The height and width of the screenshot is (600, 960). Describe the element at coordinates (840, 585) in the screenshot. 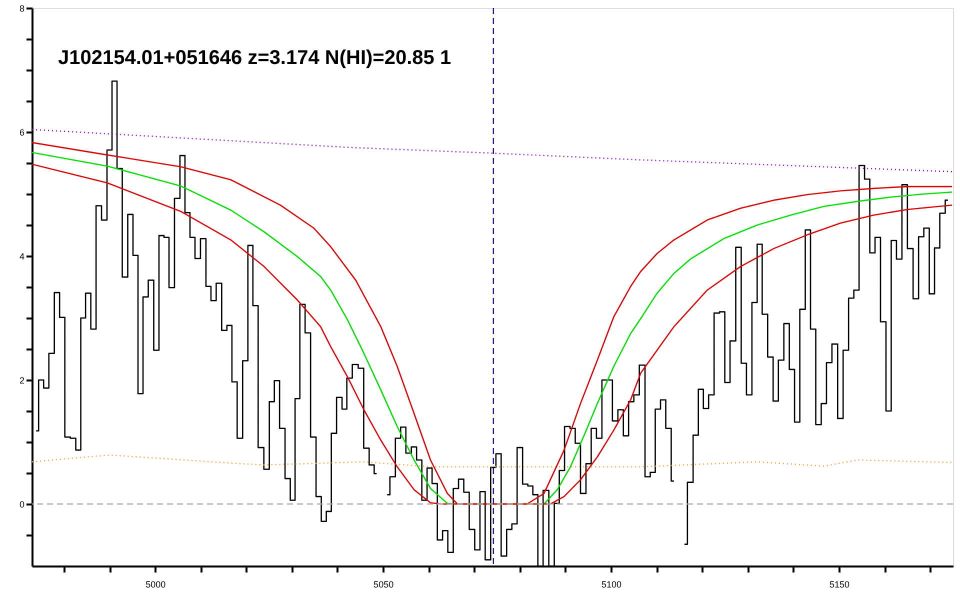

I see `x-tick-label: 5150` at that location.